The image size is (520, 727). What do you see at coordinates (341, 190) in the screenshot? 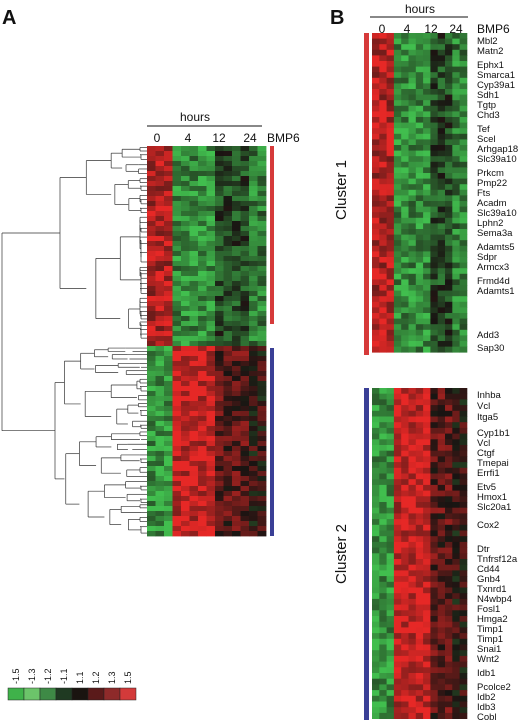
I see `panel-b-cluster1-label: Cluster 1` at bounding box center [341, 190].